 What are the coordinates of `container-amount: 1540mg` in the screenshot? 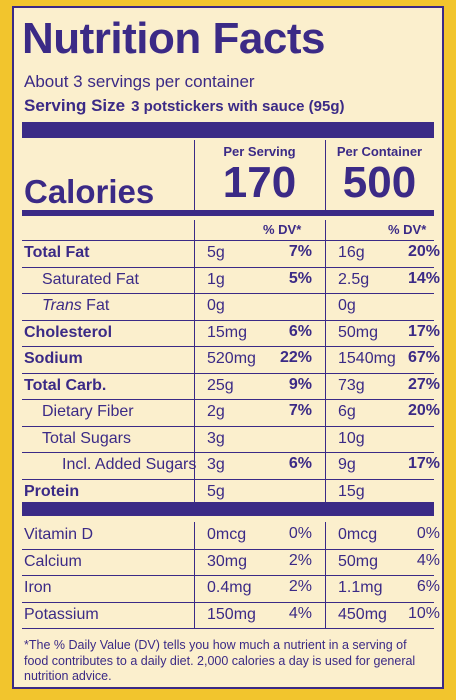 It's located at (367, 358).